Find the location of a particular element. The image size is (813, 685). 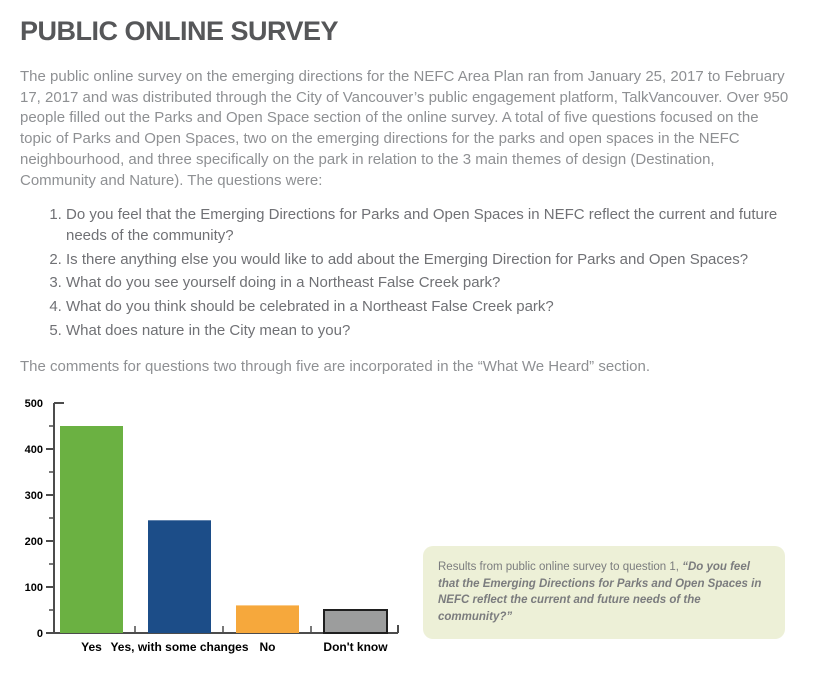

y-tick-label: 0 is located at coordinates (40, 634).